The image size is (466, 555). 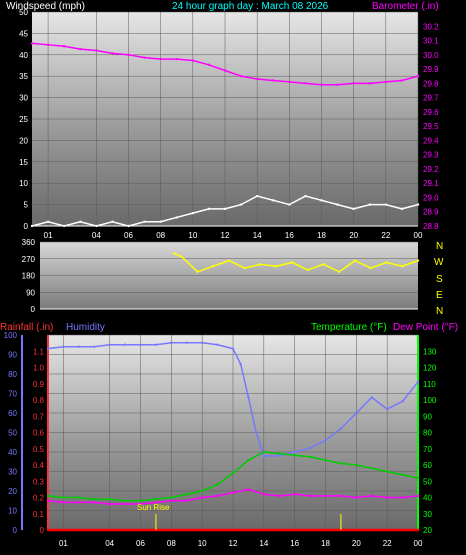 What do you see at coordinates (325, 543) in the screenshot?
I see `x-tick-bottom-8: 18` at bounding box center [325, 543].